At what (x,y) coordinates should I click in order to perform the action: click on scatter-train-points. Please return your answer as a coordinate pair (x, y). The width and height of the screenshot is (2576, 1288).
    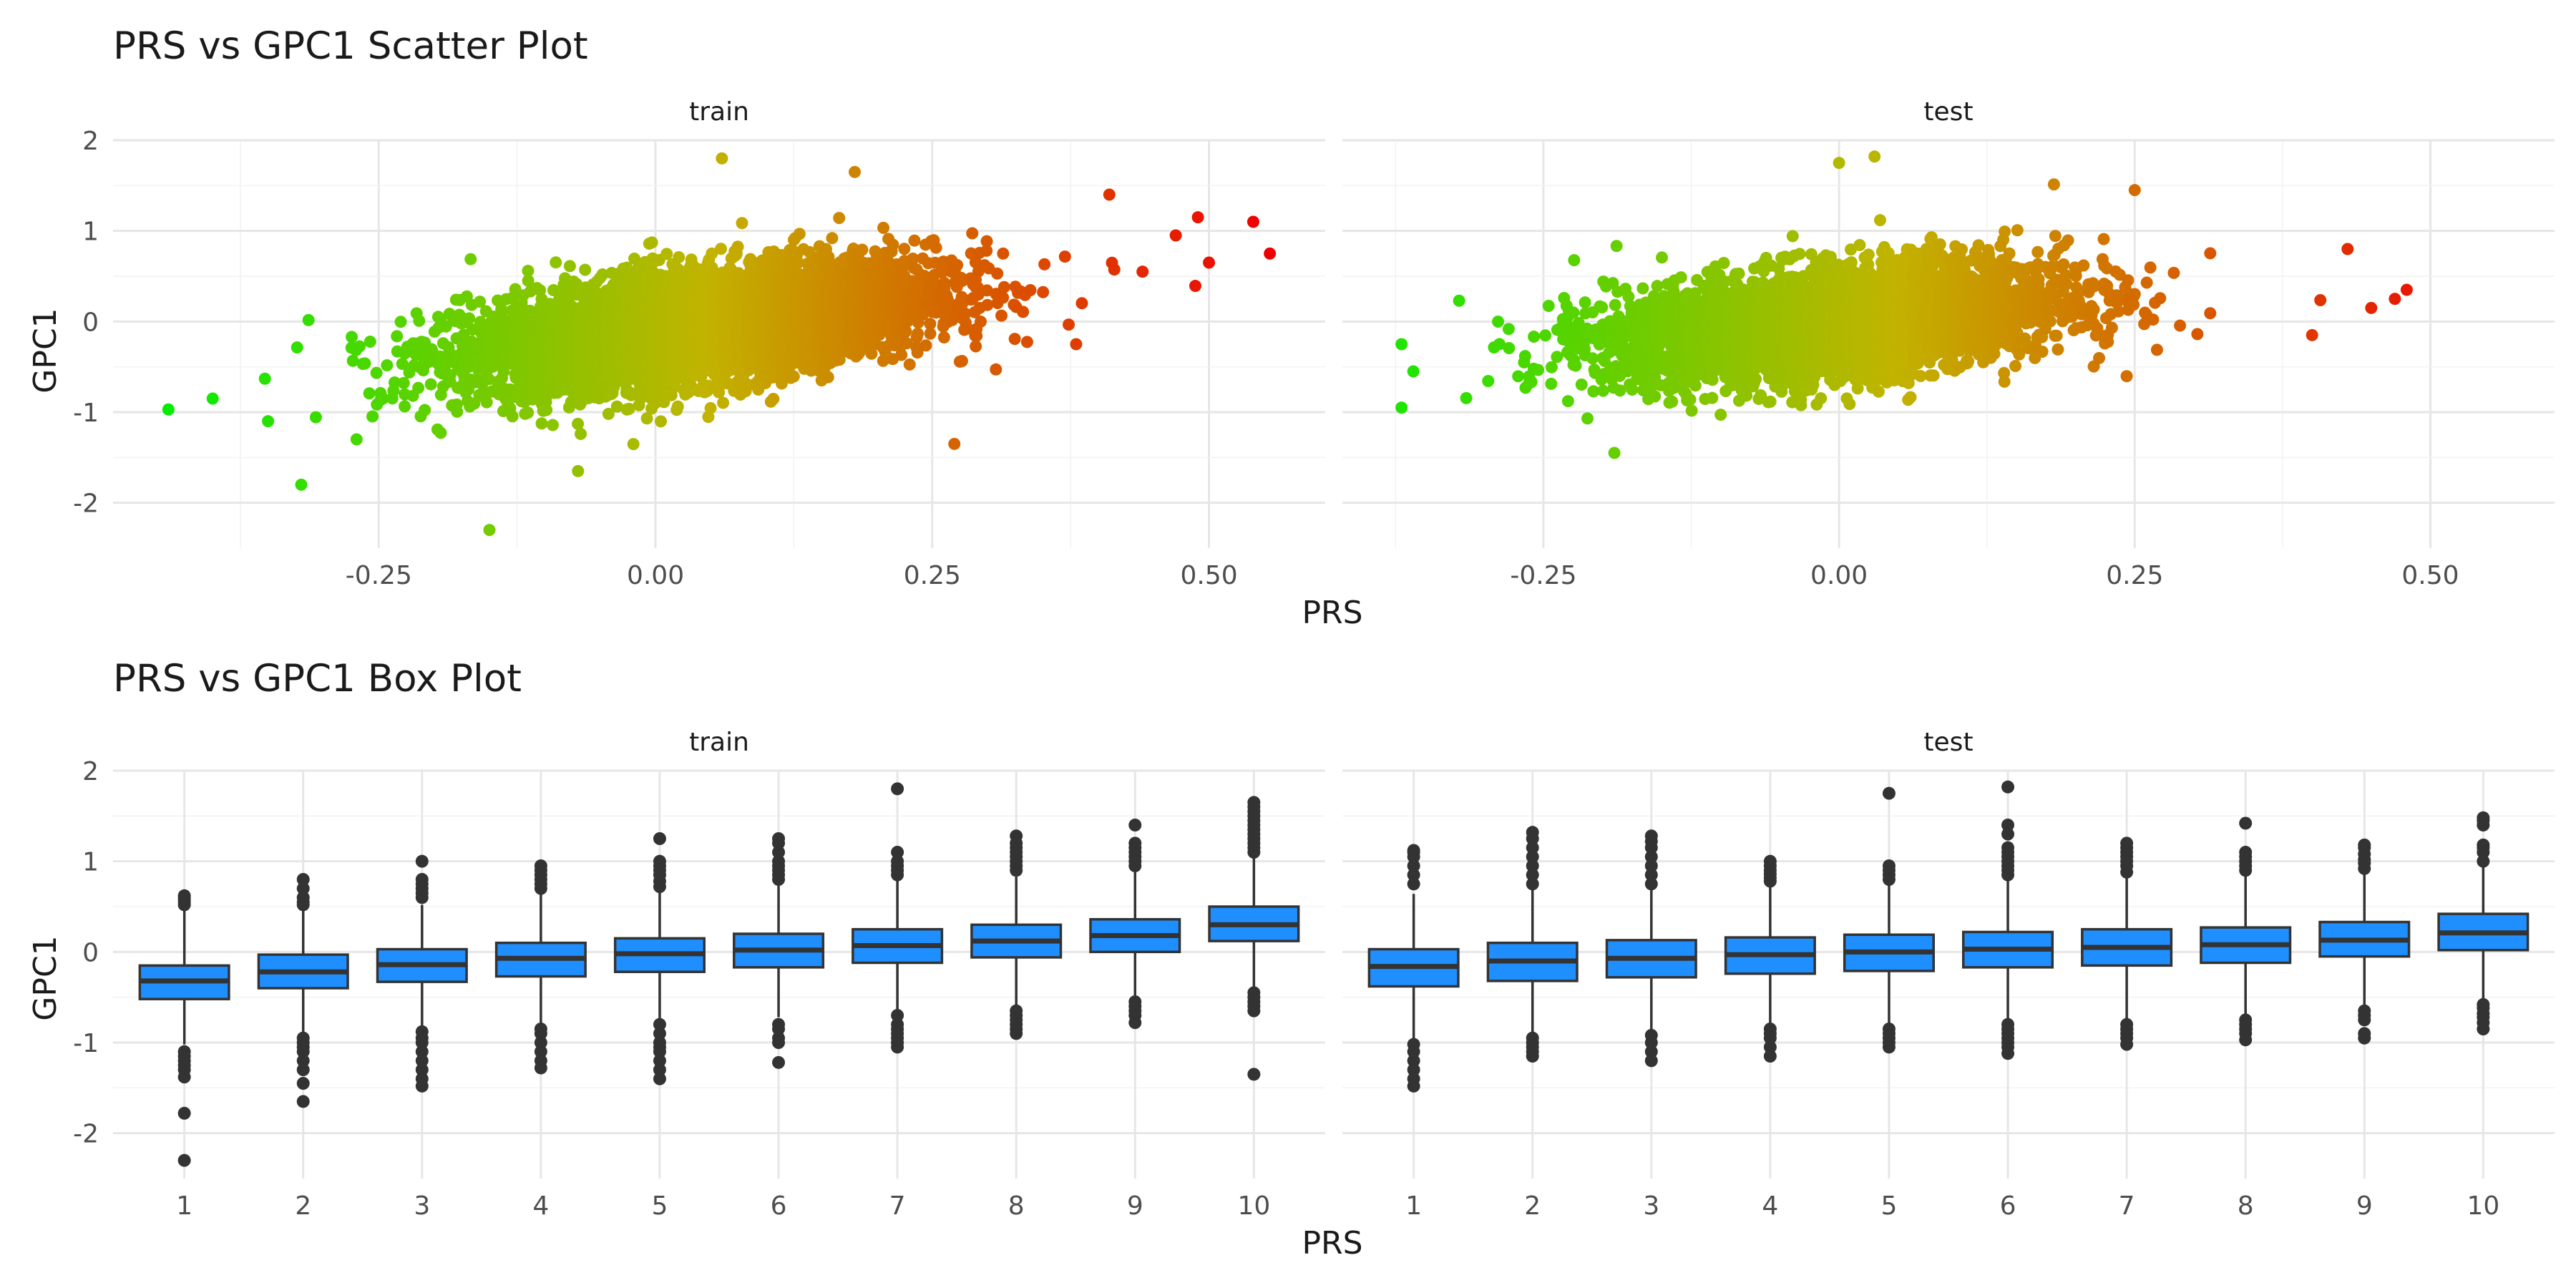
    Looking at the image, I should click on (719, 344).